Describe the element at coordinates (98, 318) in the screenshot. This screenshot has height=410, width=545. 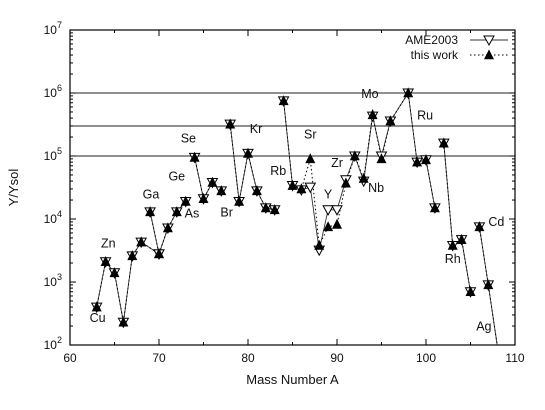
I see `element-label: Cu` at that location.